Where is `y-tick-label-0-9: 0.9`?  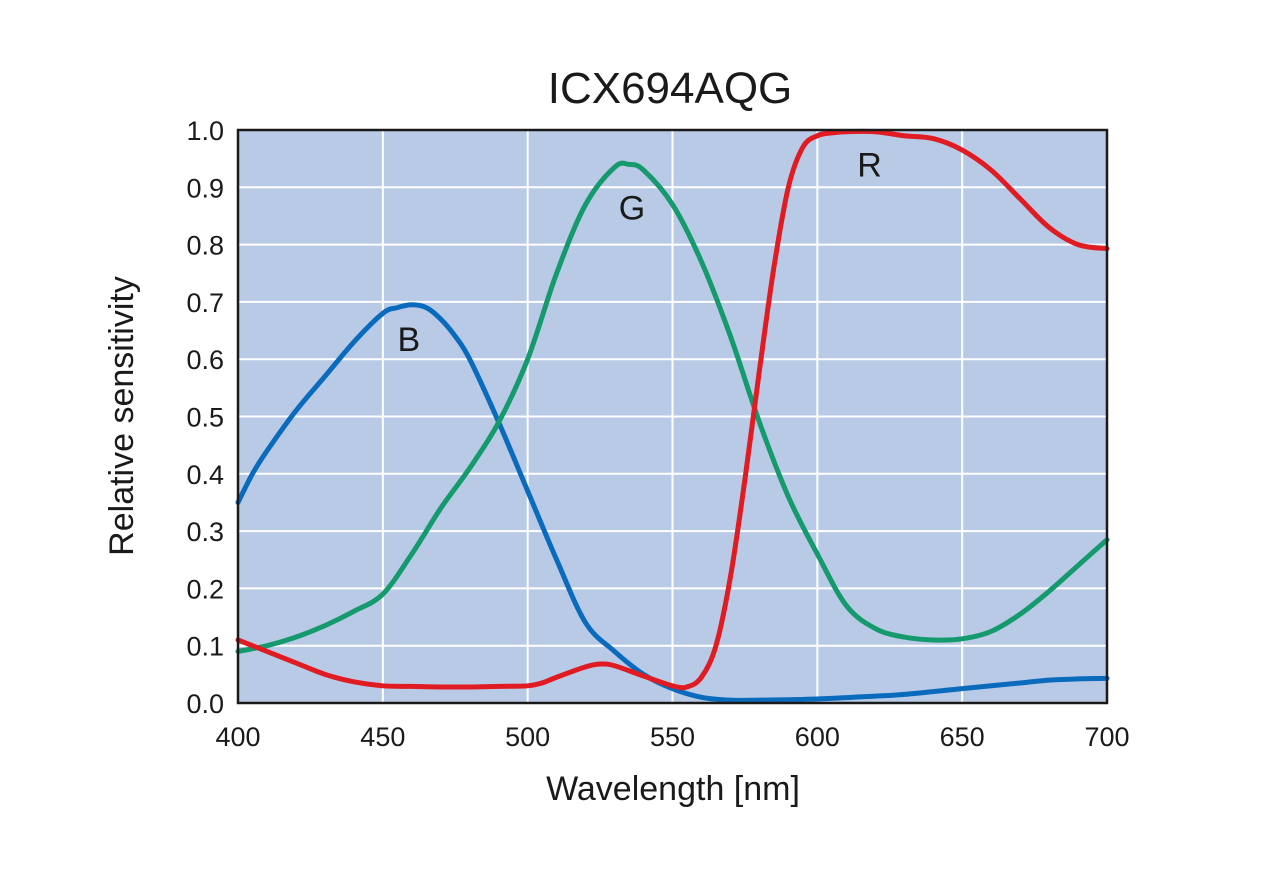 y-tick-label-0-9: 0.9 is located at coordinates (205, 188).